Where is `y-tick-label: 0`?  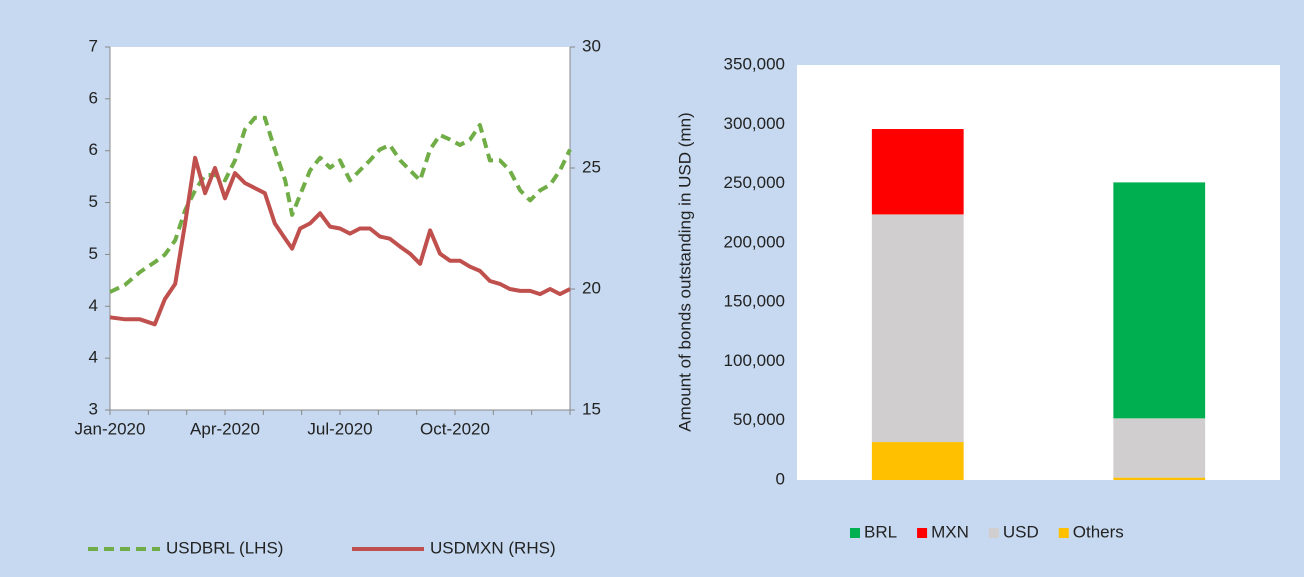
y-tick-label: 0 is located at coordinates (780, 478).